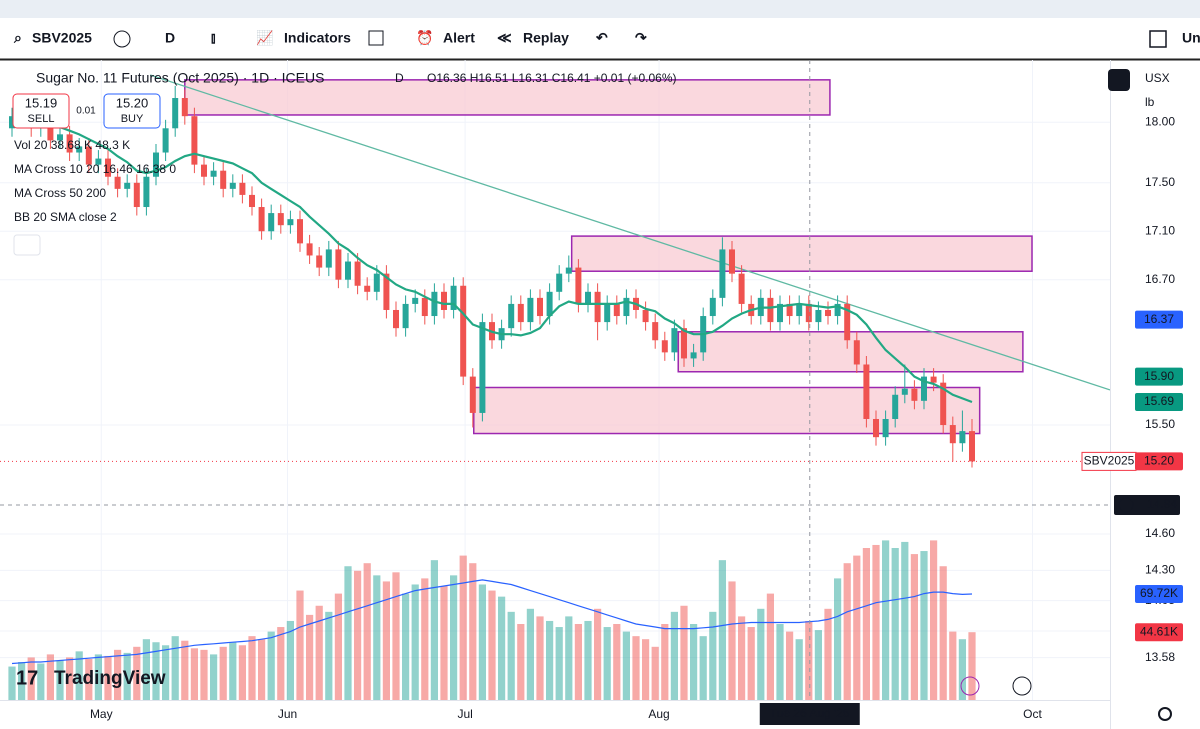  I want to click on replay-icon: ≪, so click(504, 38).